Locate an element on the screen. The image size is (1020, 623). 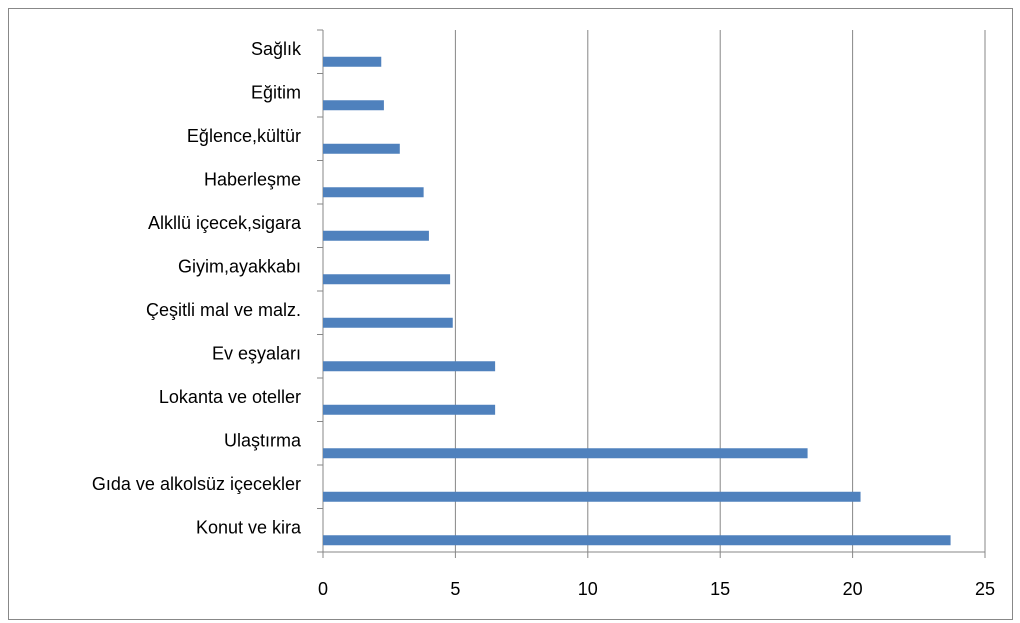
y-tick-label: Sağlık is located at coordinates (276, 49).